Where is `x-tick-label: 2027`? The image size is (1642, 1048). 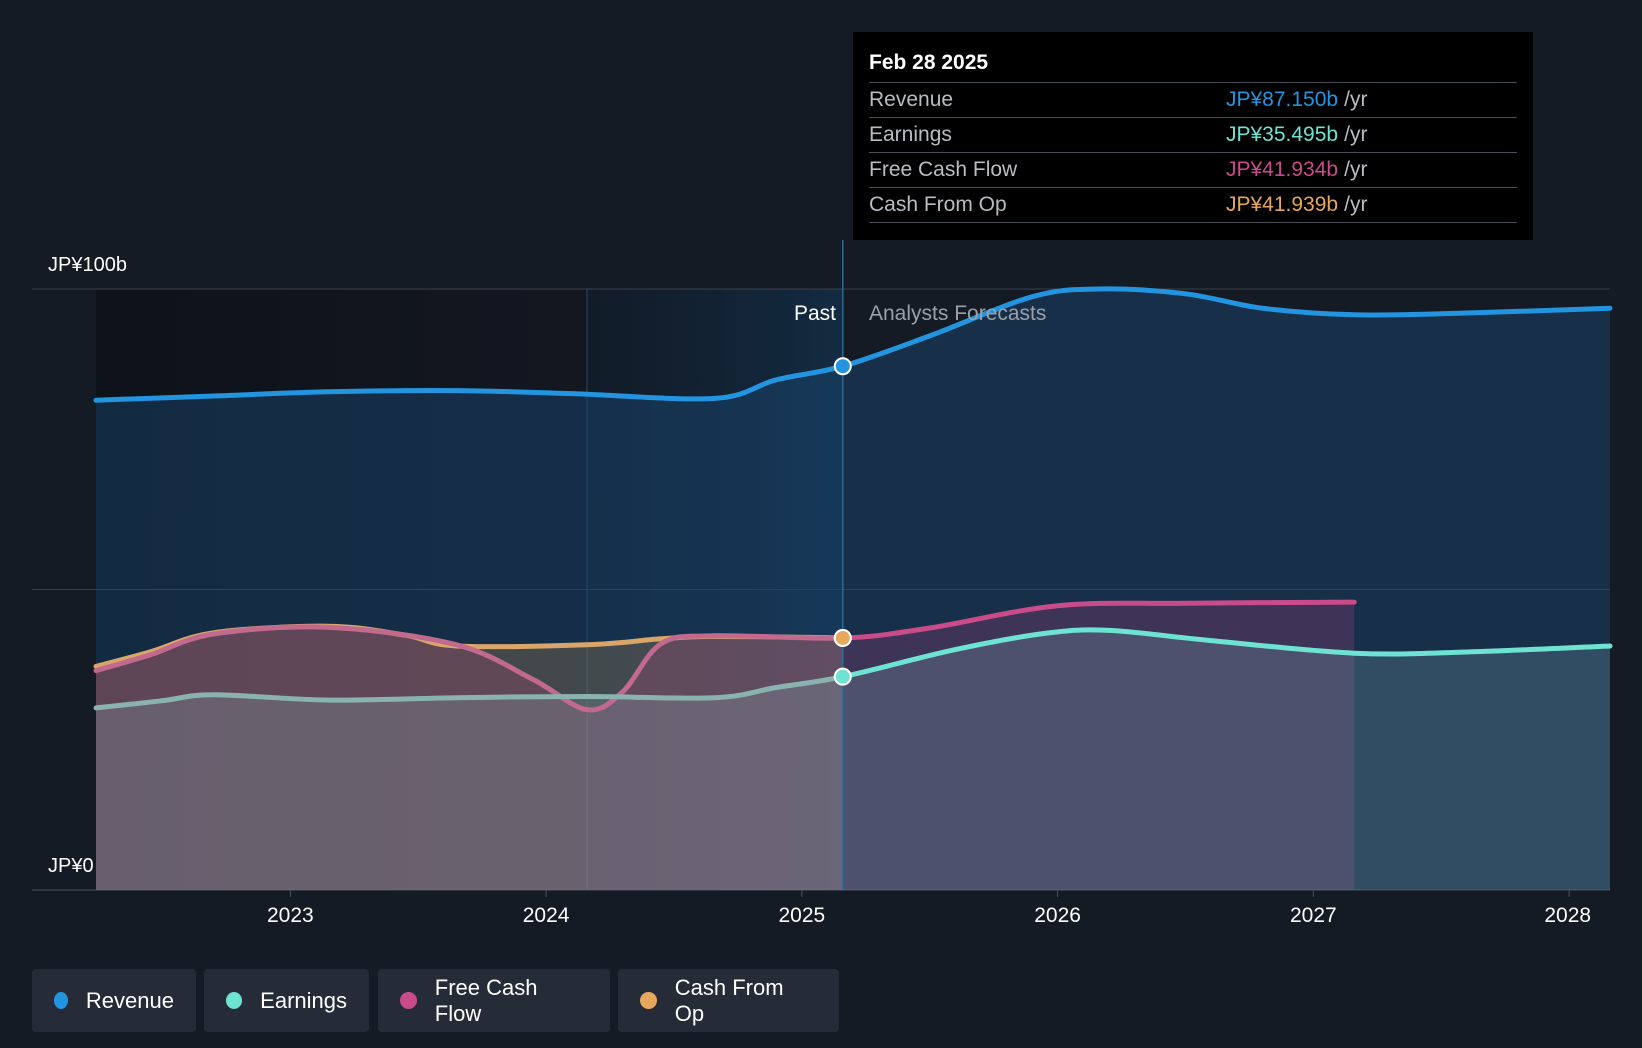 x-tick-label: 2027 is located at coordinates (1313, 915).